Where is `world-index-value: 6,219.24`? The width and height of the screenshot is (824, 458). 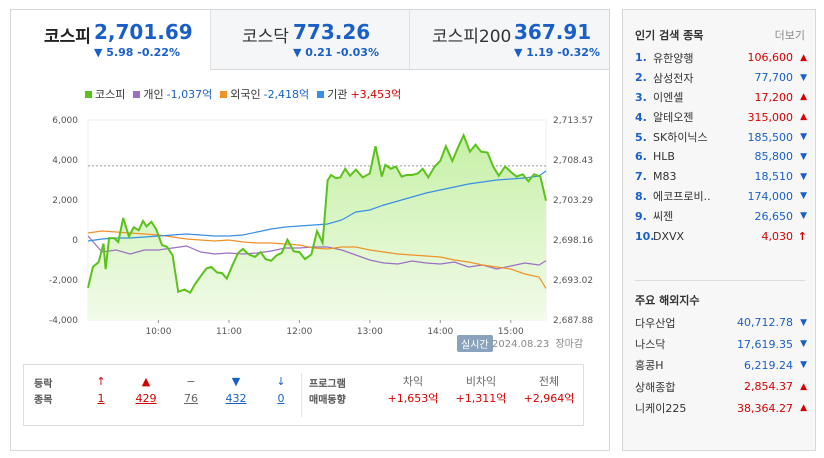 world-index-value: 6,219.24 is located at coordinates (768, 365).